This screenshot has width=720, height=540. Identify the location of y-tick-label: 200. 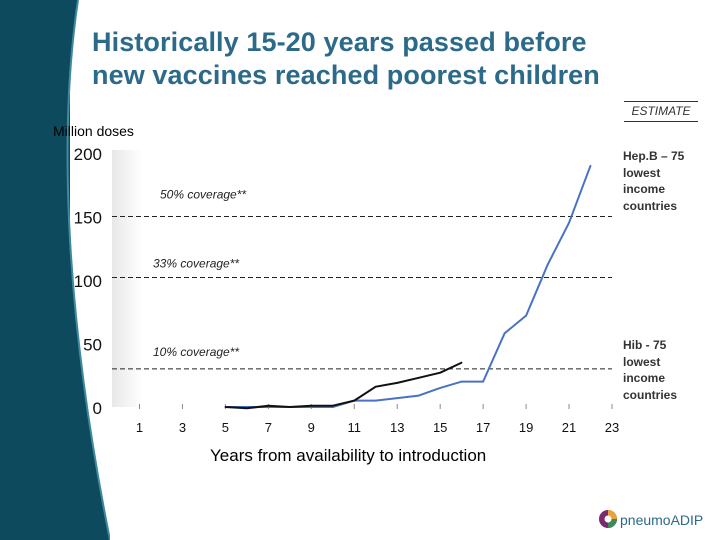
(88, 154).